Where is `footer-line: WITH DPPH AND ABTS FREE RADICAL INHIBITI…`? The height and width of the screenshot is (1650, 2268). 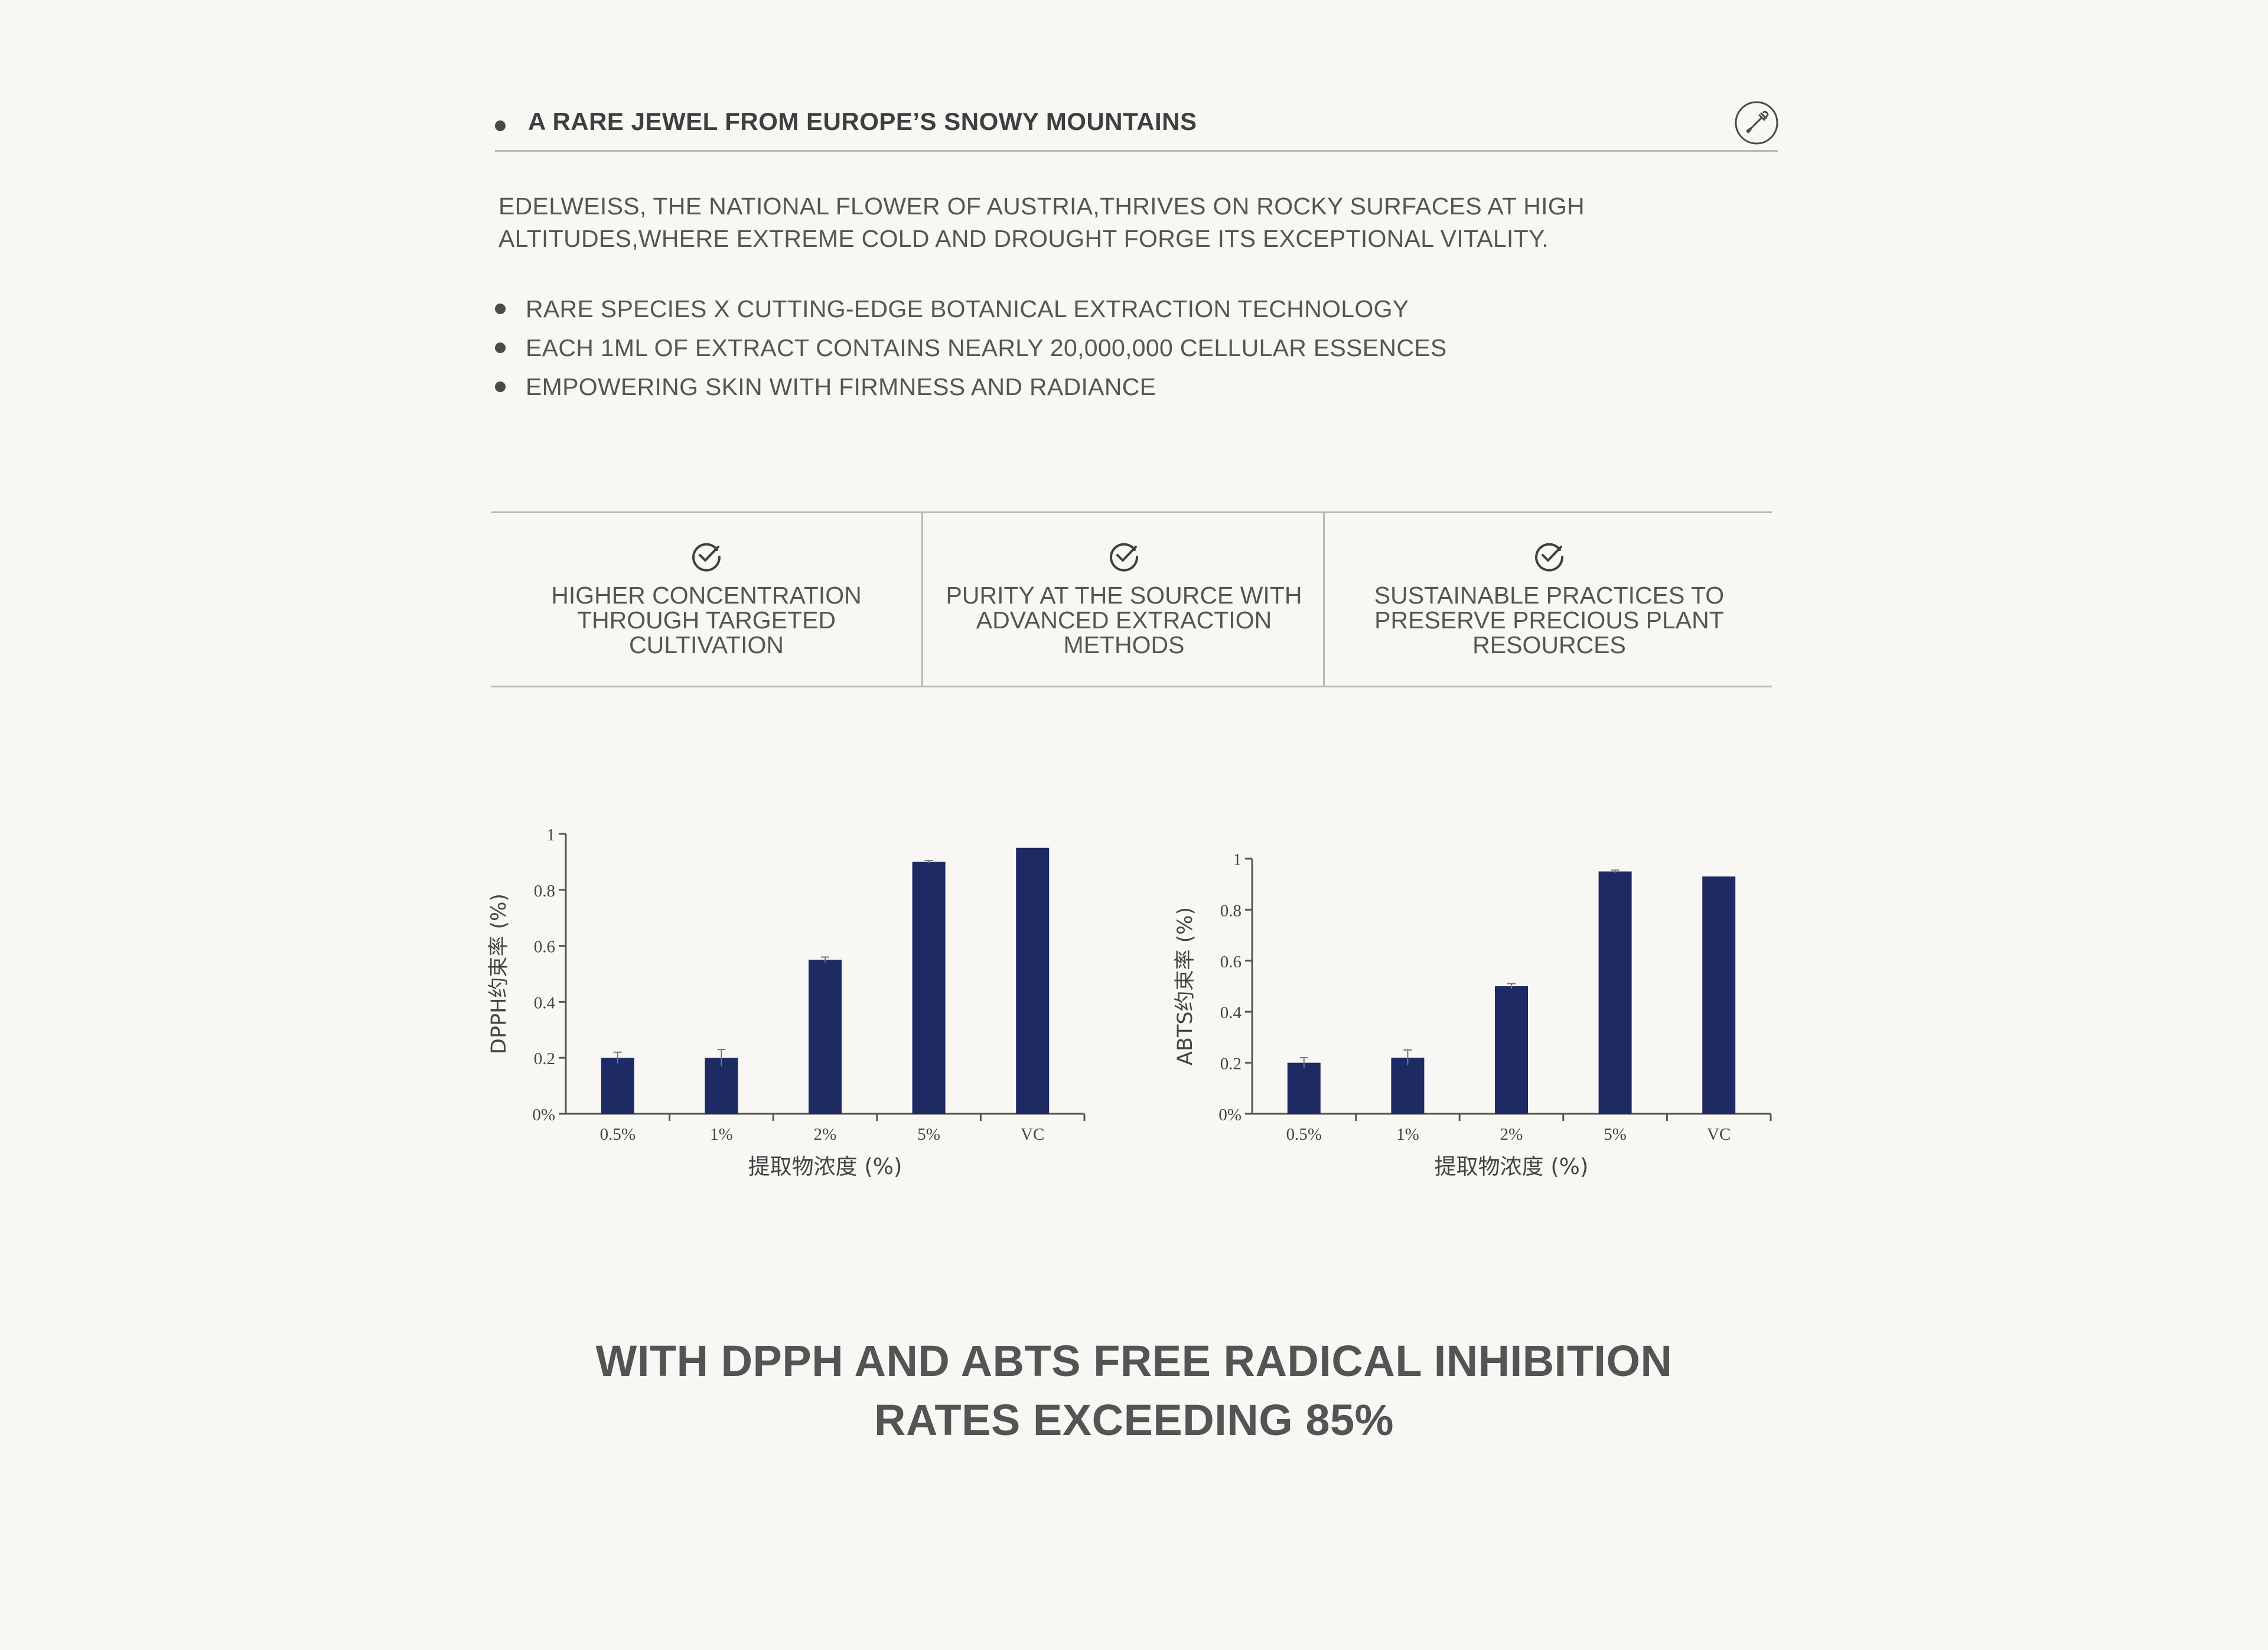 footer-line: WITH DPPH AND ABTS FREE RADICAL INHIBITI… is located at coordinates (1134, 1360).